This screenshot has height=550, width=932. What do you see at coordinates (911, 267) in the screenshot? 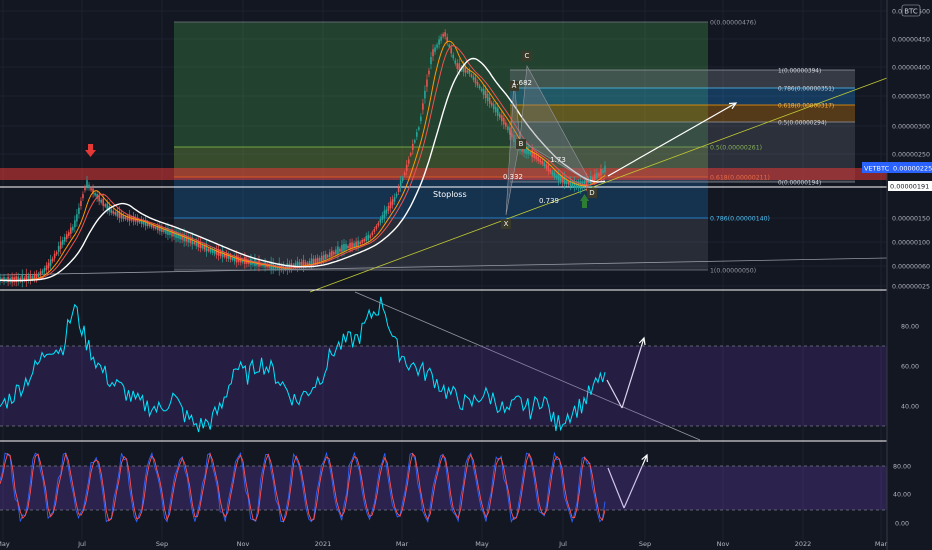
I see `price-tick-label: 0.00000060` at bounding box center [911, 267].